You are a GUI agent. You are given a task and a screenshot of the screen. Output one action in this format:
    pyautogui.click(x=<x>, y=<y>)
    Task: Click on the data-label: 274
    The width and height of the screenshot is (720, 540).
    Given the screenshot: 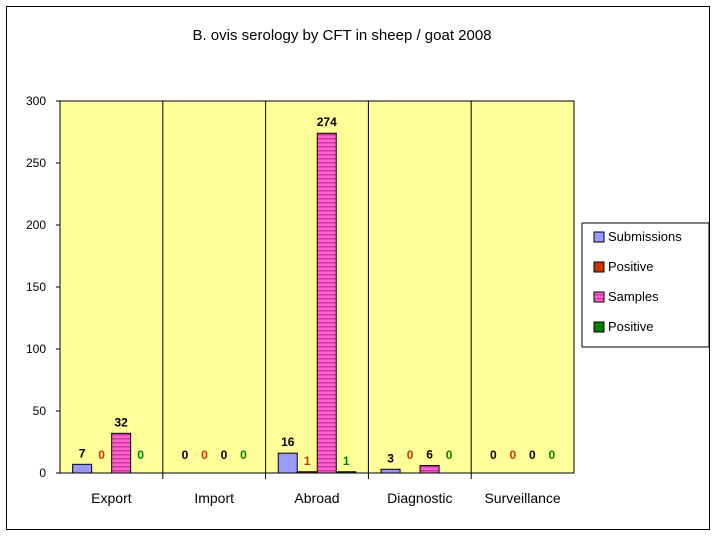 What is the action you would take?
    pyautogui.click(x=327, y=122)
    